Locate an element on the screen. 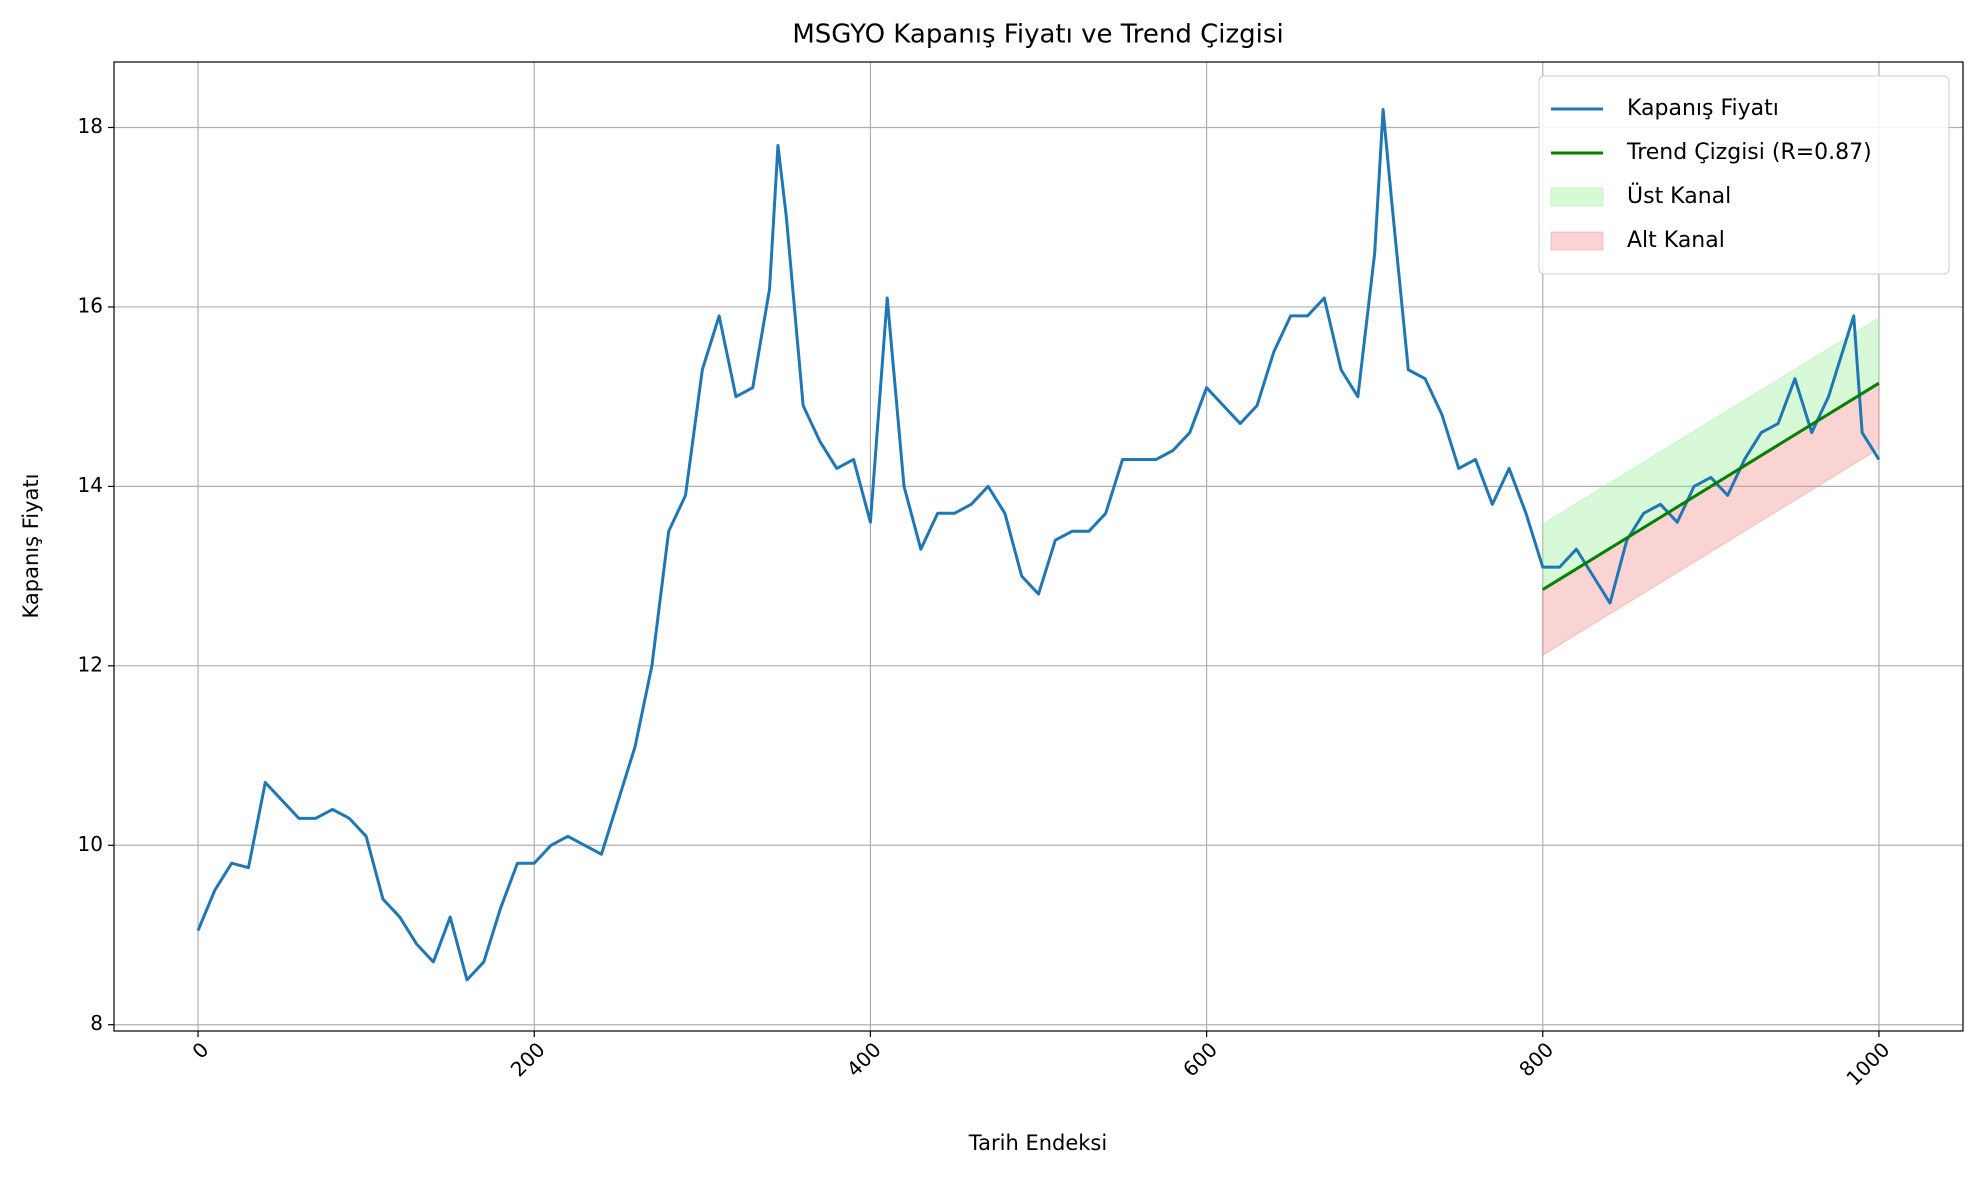  y-tick-label: 12 is located at coordinates (90, 664).